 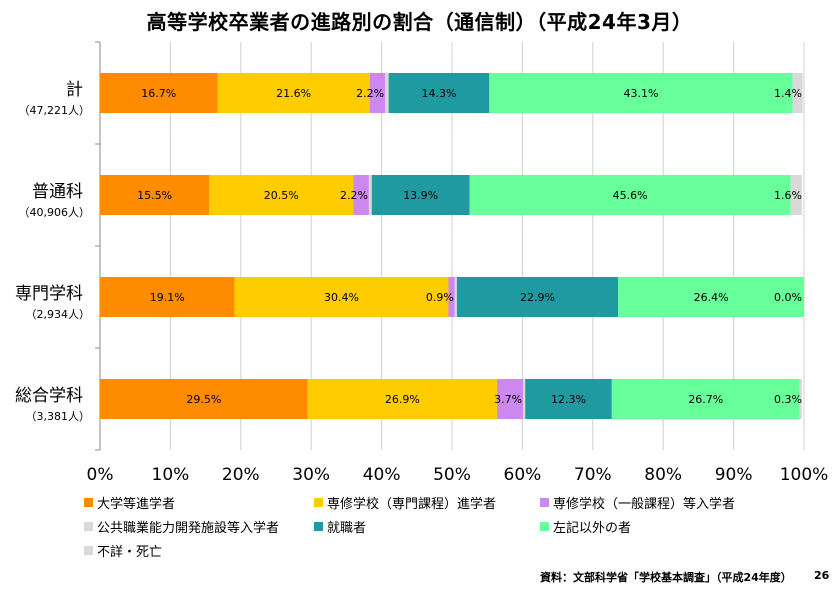 I want to click on legend-label: 専修学校（一般課程）等入学者, so click(x=644, y=504).